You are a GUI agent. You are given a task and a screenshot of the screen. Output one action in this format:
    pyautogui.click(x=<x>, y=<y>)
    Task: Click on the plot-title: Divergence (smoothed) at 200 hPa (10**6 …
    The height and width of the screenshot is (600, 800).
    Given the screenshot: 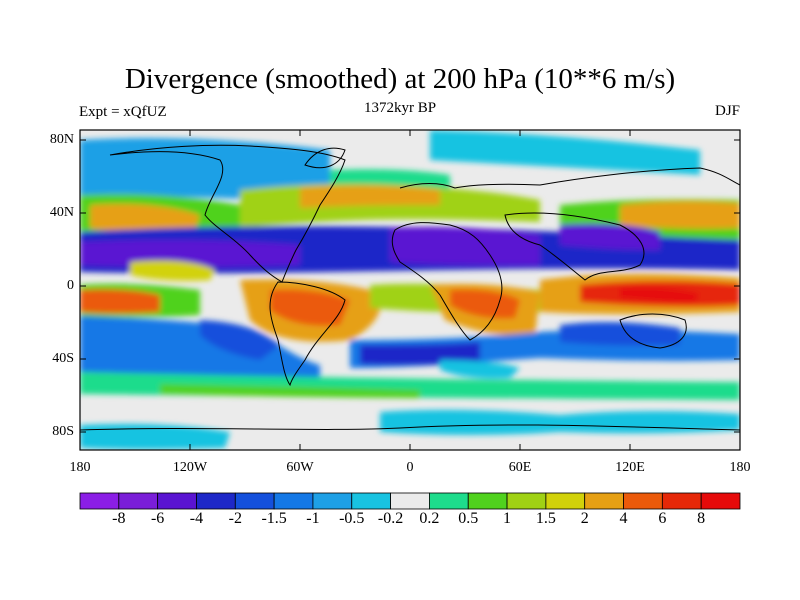 What is the action you would take?
    pyautogui.click(x=400, y=79)
    